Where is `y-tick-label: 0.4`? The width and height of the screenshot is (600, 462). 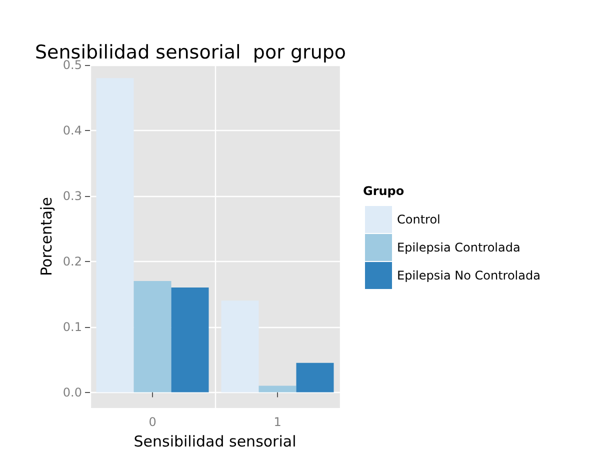 y-tick-label: 0.4 is located at coordinates (72, 130).